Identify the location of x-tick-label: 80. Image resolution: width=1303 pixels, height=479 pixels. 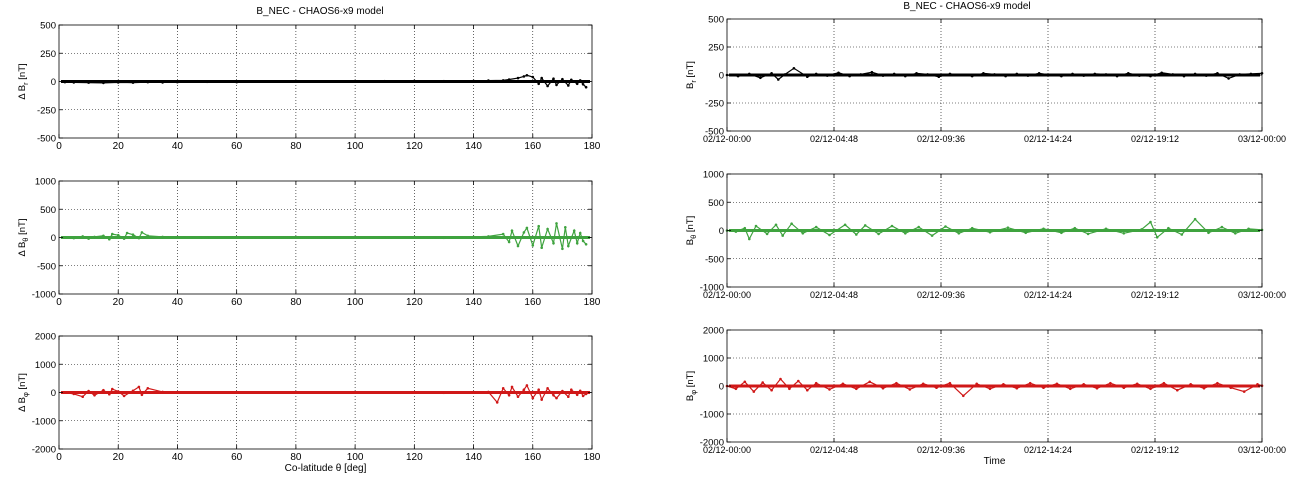
(296, 146).